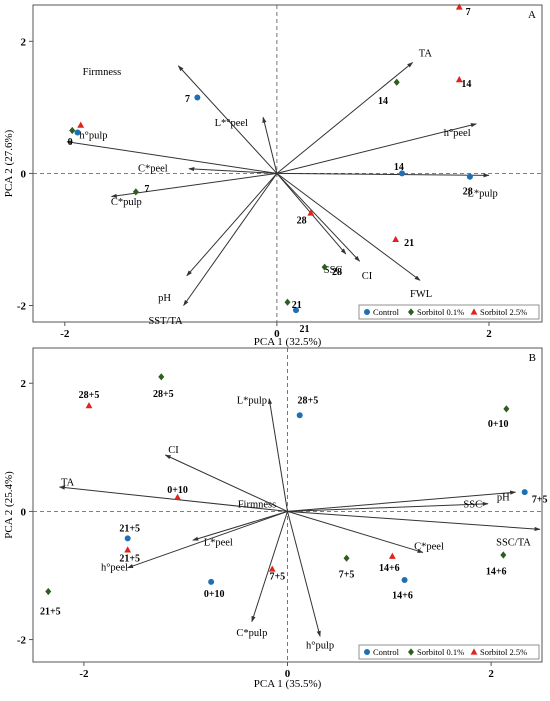 Image resolution: width=550 pixels, height=701 pixels. Describe the element at coordinates (426, 54) in the screenshot. I see `vector-label: TA` at that location.